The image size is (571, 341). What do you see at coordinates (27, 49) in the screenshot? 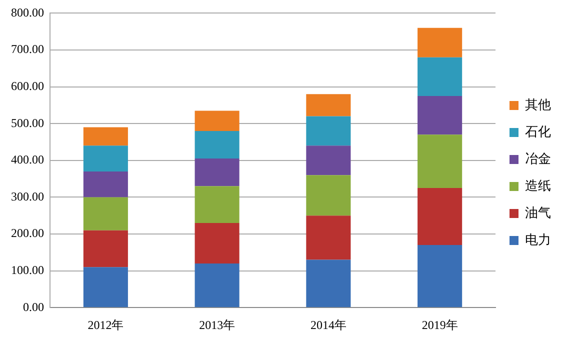
I see `y-tick-label: 700.00` at bounding box center [27, 49].